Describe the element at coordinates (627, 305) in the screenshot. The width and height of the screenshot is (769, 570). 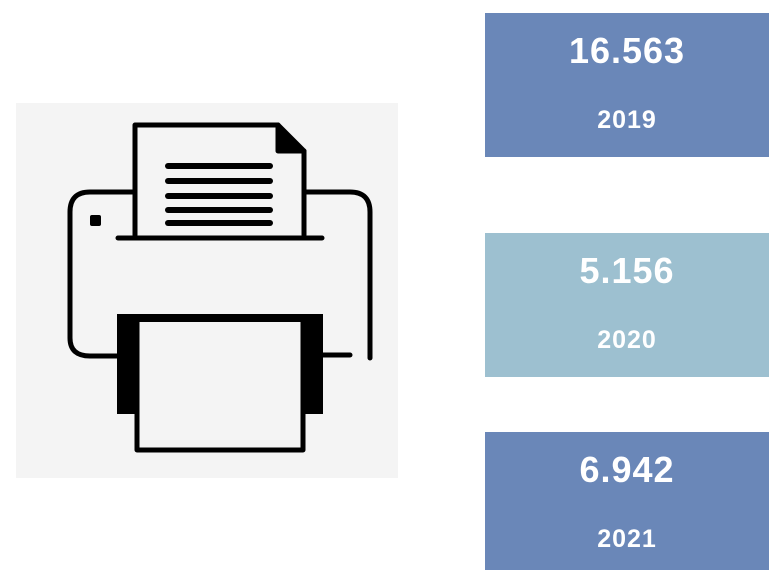
I see `stat-box: 5.156 2020` at that location.